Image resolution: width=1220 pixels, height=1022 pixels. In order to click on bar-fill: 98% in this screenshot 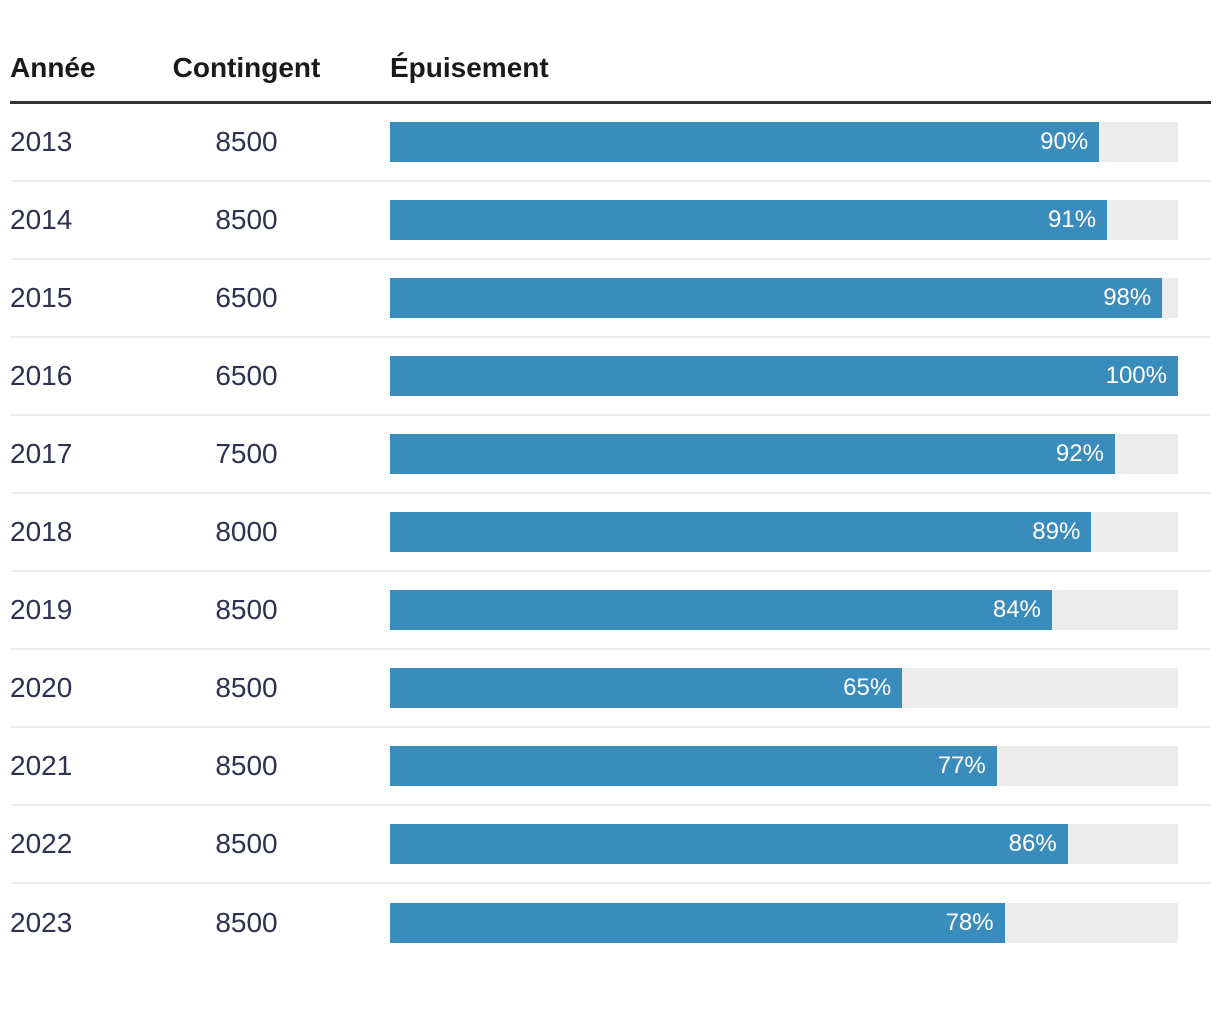, I will do `click(776, 298)`.